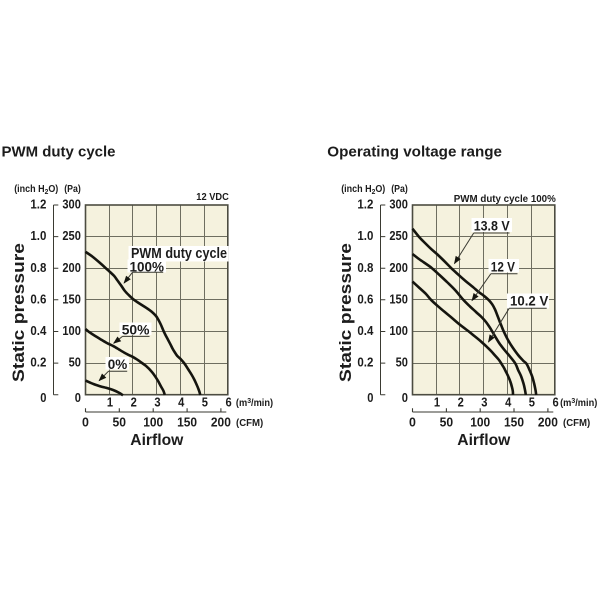 The image size is (600, 600). I want to click on svg-text: 12 V, so click(503, 266).